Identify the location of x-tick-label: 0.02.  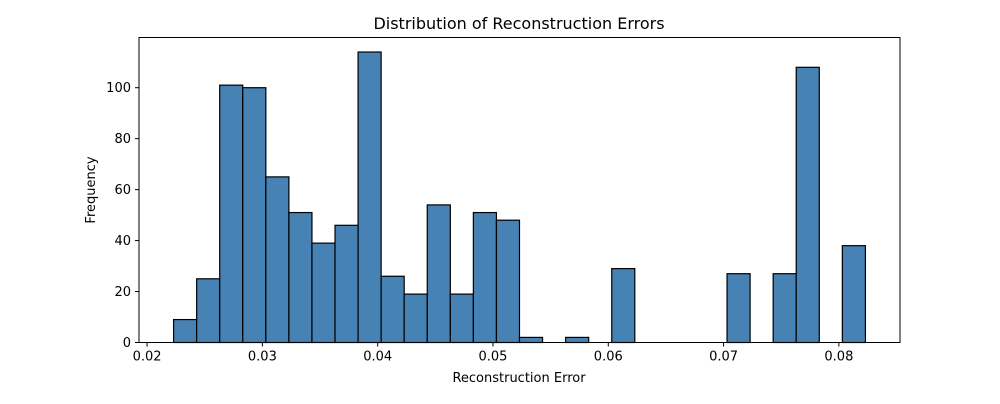
(147, 357).